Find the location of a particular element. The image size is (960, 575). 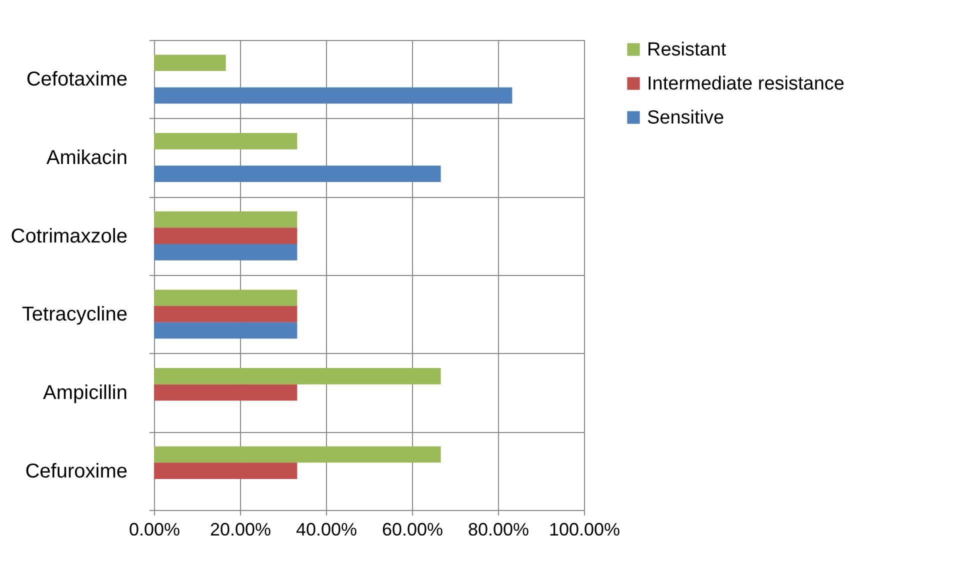

y-tick-label: Tetracycline is located at coordinates (75, 315).